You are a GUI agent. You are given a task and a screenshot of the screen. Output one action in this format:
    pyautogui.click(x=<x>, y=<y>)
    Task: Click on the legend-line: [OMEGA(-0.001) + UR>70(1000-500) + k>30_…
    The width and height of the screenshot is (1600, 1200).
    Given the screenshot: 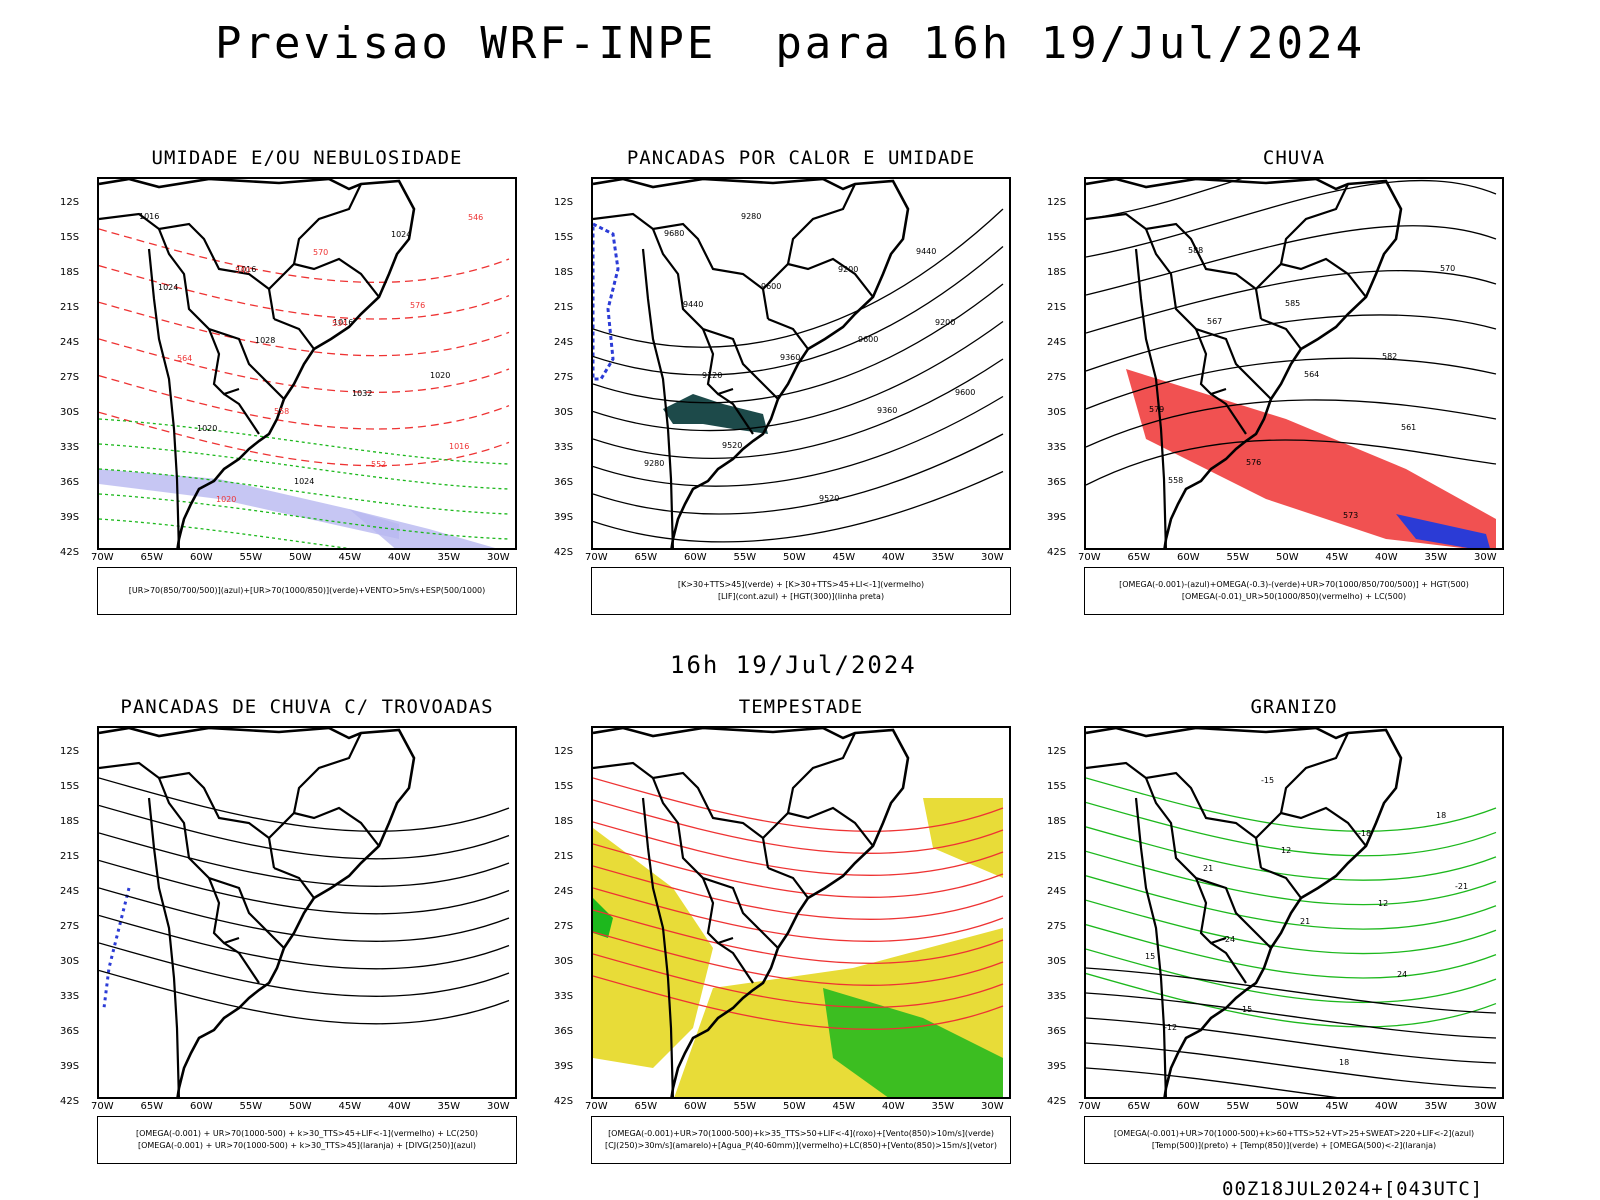 What is the action you would take?
    pyautogui.click(x=307, y=1145)
    